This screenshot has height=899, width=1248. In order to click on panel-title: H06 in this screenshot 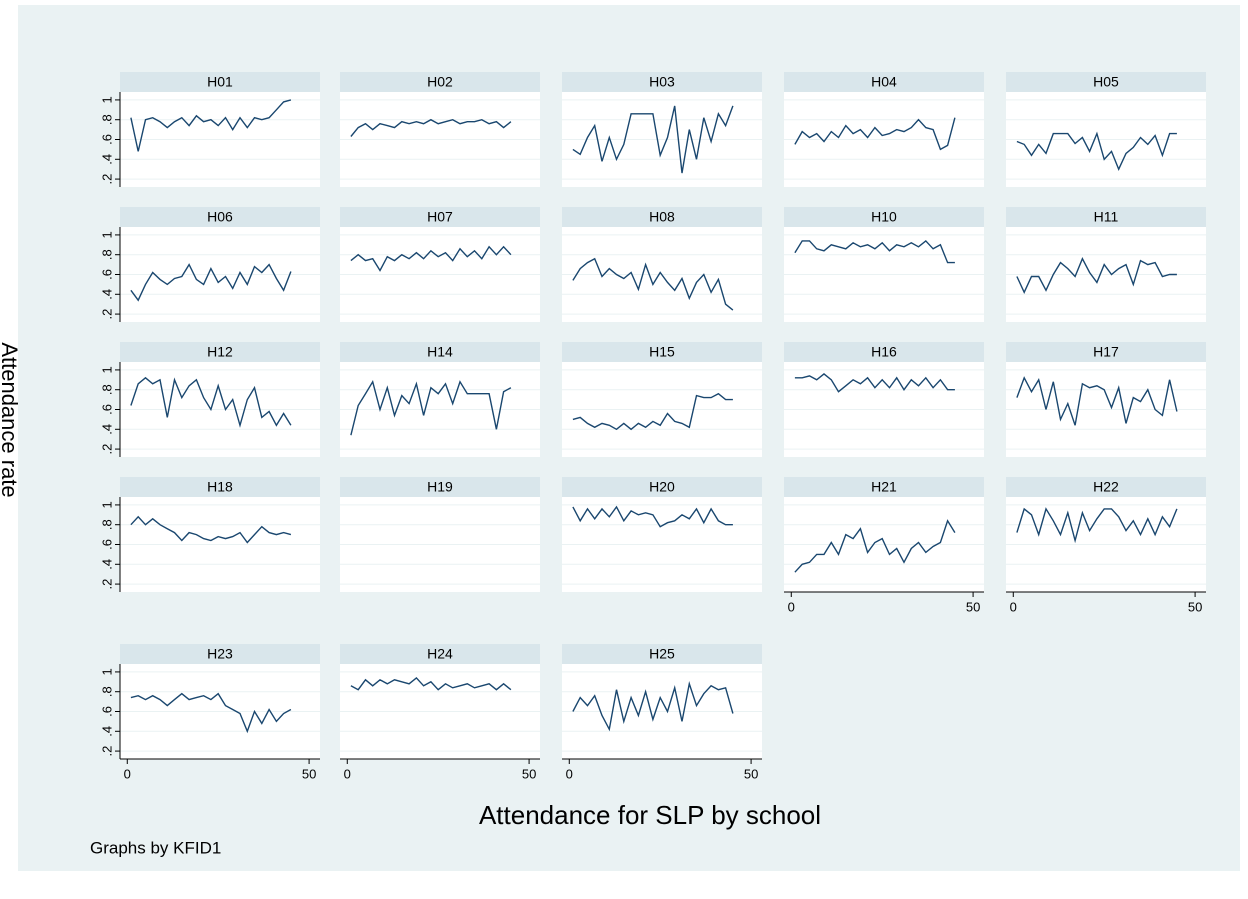, I will do `click(220, 217)`.